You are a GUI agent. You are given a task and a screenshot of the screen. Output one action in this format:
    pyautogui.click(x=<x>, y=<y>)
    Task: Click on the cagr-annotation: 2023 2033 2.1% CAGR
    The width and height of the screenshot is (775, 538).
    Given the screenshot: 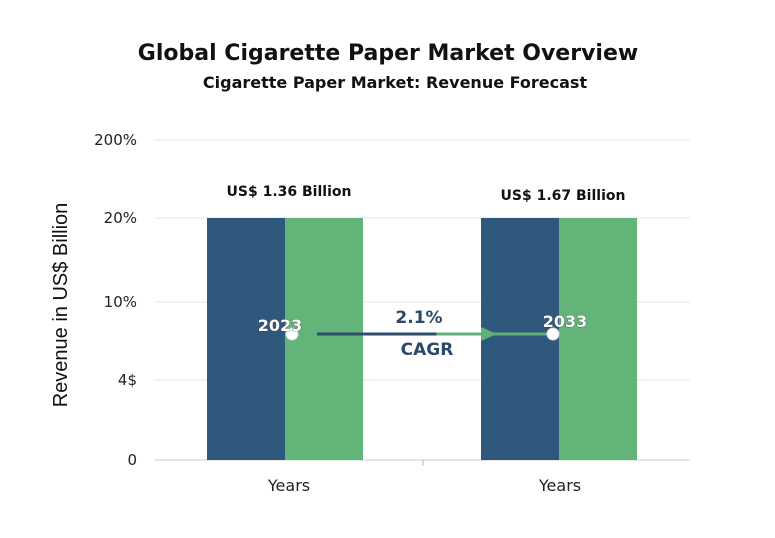 What is the action you would take?
    pyautogui.click(x=422, y=334)
    